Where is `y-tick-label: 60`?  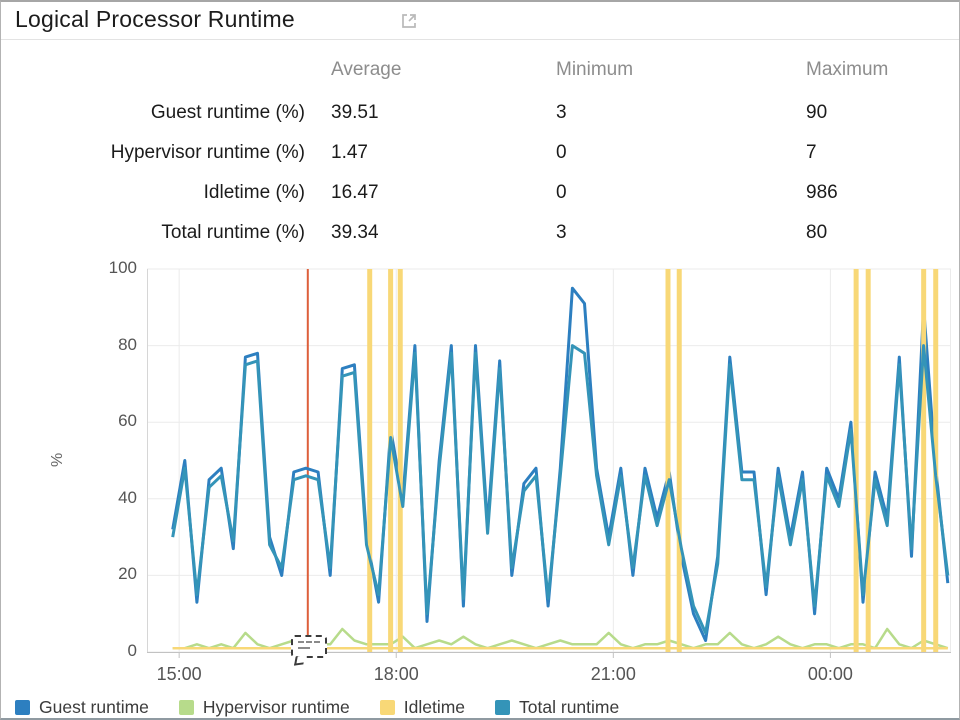
y-tick-label: 60 is located at coordinates (127, 421).